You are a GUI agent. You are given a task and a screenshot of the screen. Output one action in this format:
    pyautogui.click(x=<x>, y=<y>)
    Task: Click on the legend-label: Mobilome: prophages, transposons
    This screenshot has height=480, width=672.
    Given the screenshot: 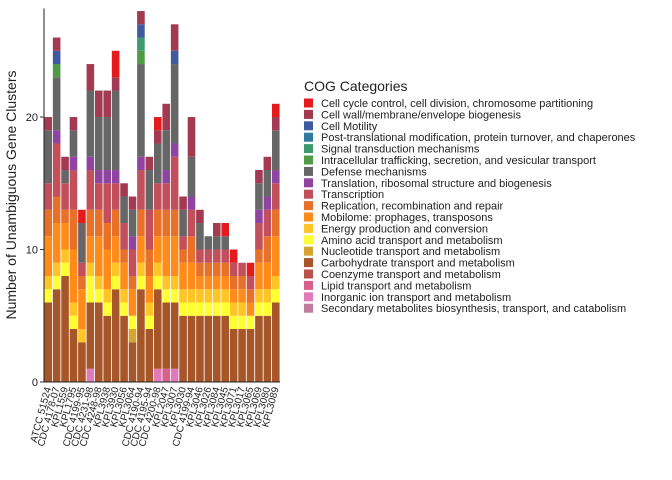 What is the action you would take?
    pyautogui.click(x=407, y=218)
    